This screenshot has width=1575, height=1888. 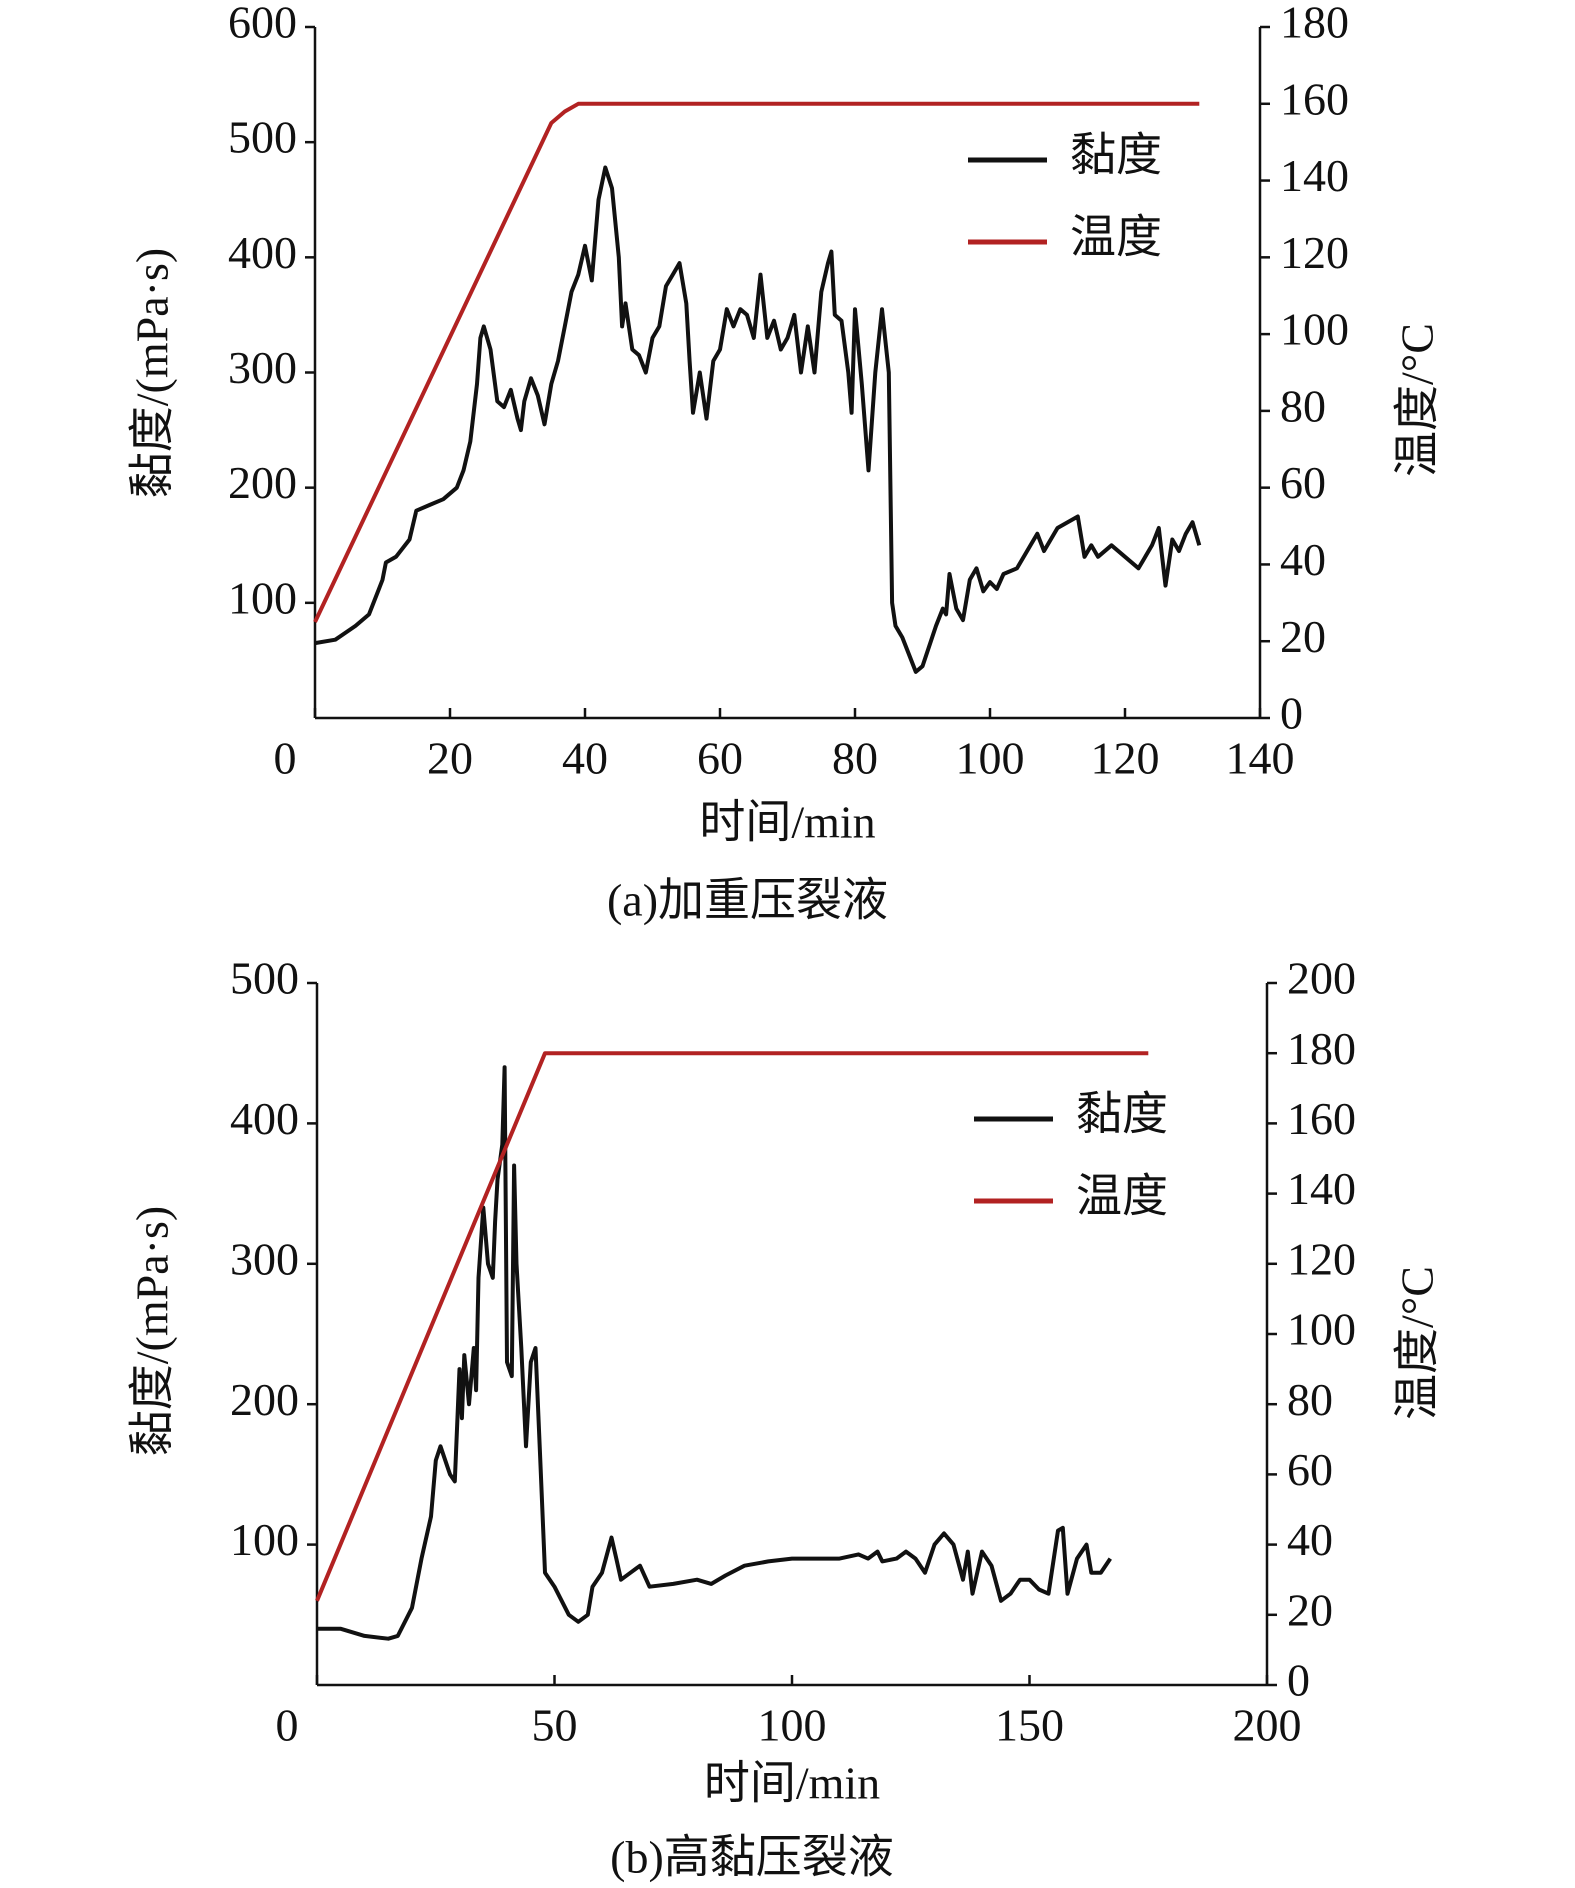 I want to click on y-tick-label: 600, so click(x=262, y=24).